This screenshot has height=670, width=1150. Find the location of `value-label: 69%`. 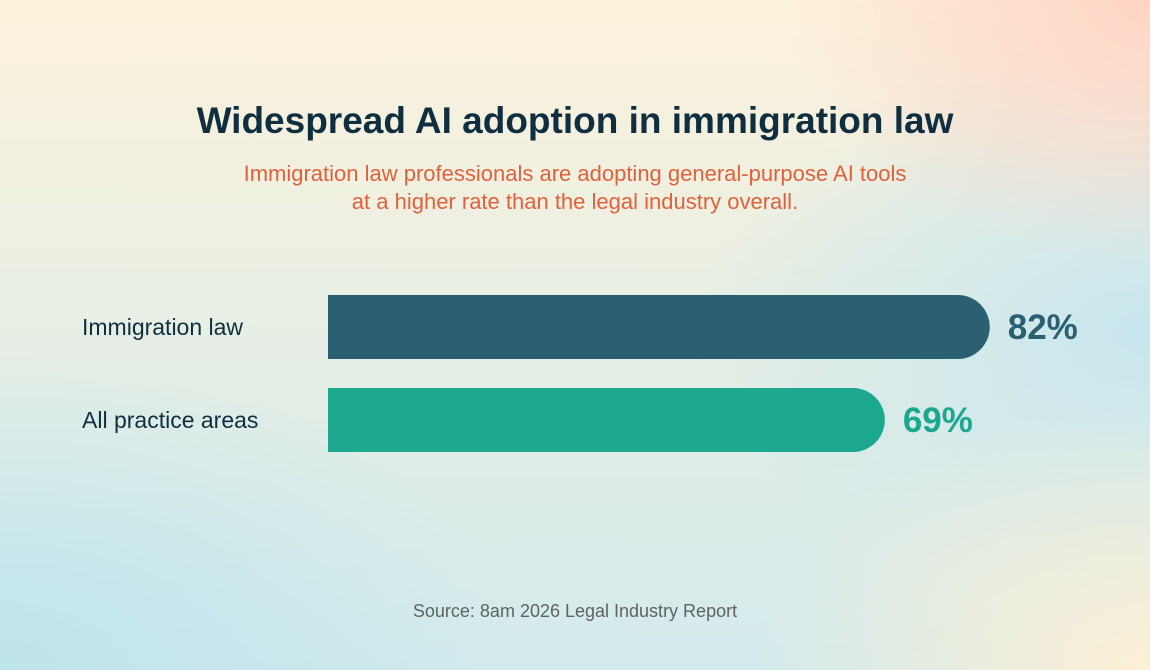

value-label: 69% is located at coordinates (938, 420).